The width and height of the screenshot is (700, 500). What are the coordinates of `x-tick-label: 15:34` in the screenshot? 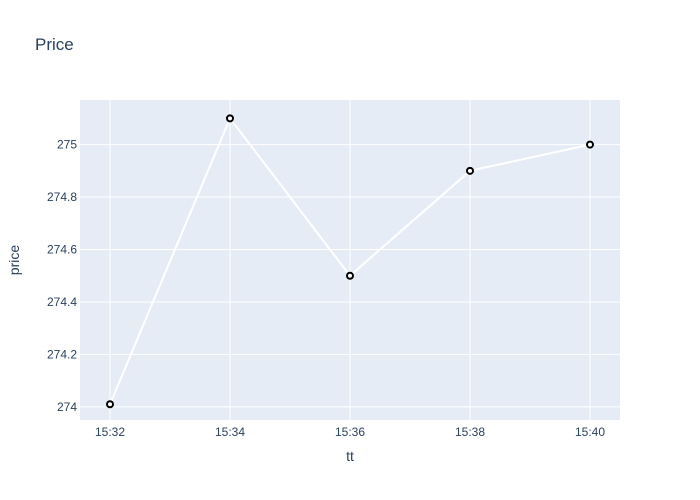 It's located at (230, 432).